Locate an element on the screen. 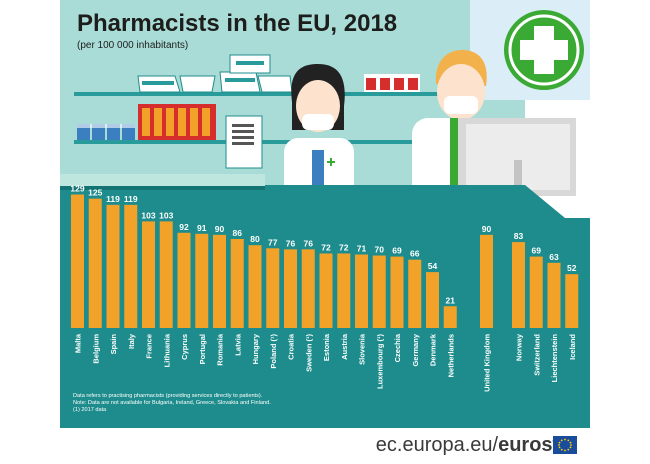 Image resolution: width=650 pixels, height=464 pixels. pharmacy-cross-icon is located at coordinates (544, 50).